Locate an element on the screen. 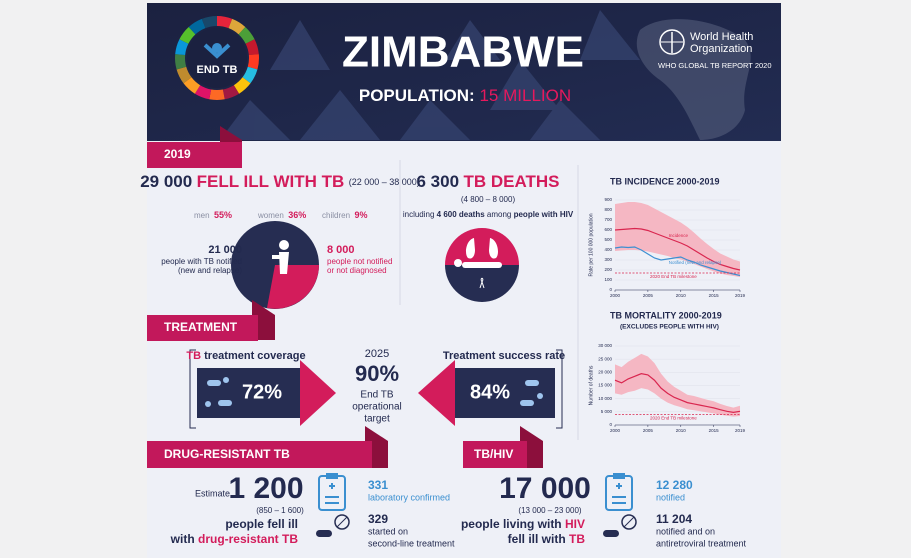 The image size is (911, 558). y-tick-label: 300 is located at coordinates (608, 259).